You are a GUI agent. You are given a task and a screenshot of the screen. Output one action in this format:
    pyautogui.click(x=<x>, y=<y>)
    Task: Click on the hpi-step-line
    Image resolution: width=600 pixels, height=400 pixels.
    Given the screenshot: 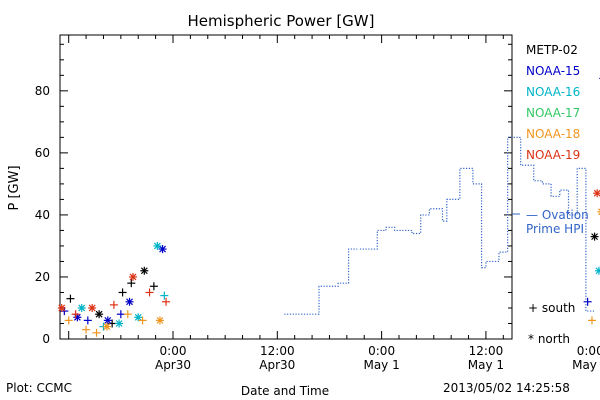 What is the action you would take?
    pyautogui.click(x=321, y=281)
    